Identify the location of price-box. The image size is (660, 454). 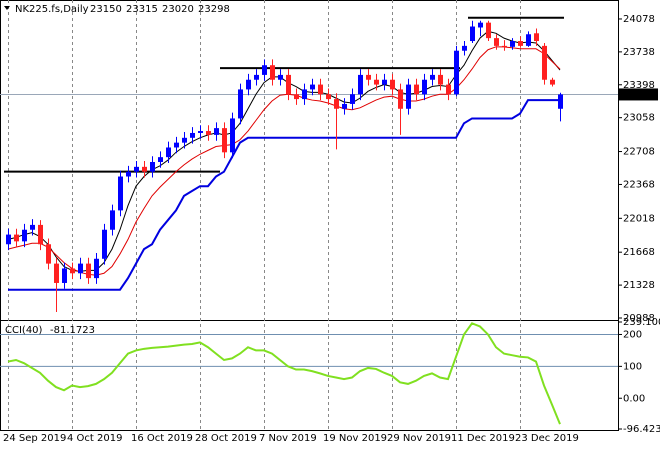
(638, 94).